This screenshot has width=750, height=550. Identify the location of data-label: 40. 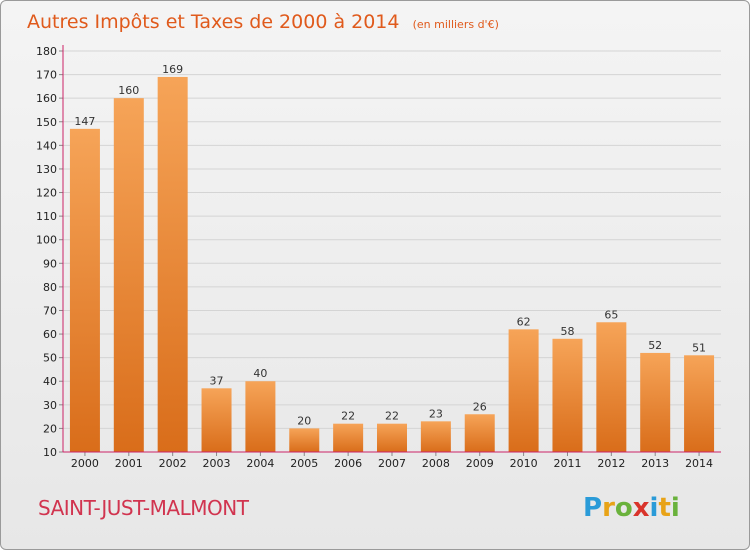
(260, 373).